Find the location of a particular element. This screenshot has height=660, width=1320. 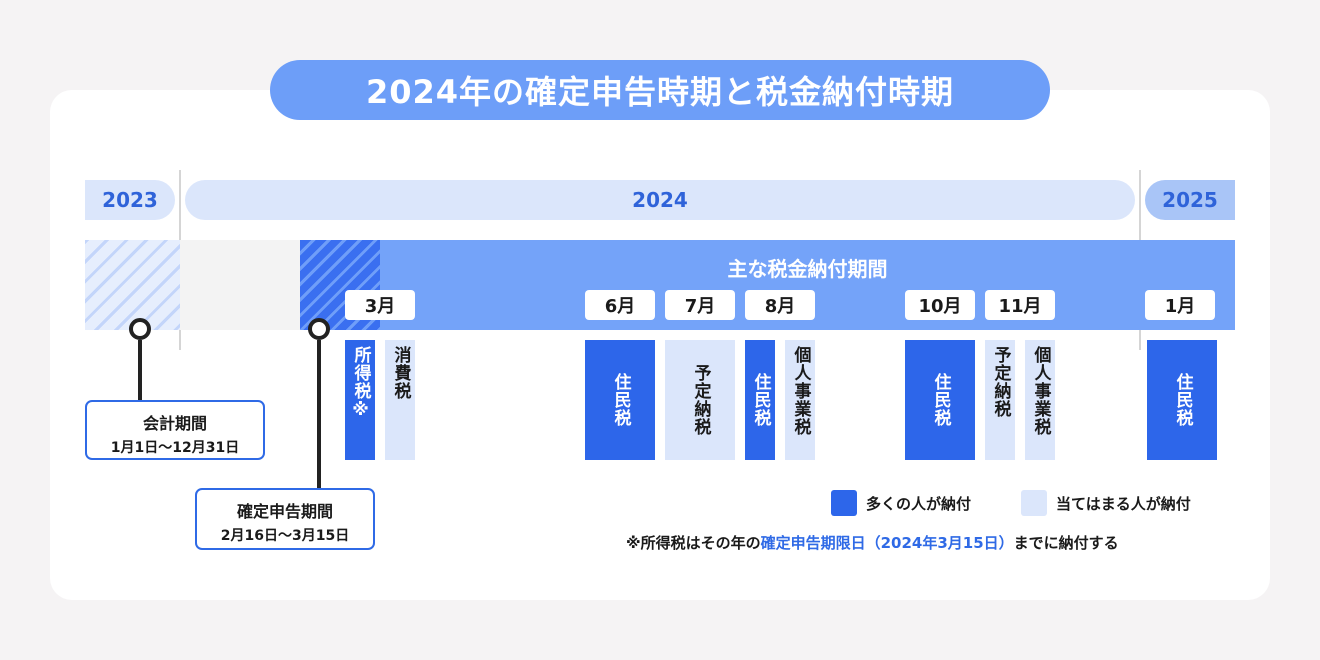

tax-box-estimated-tax-july: 予定納税 is located at coordinates (700, 400).